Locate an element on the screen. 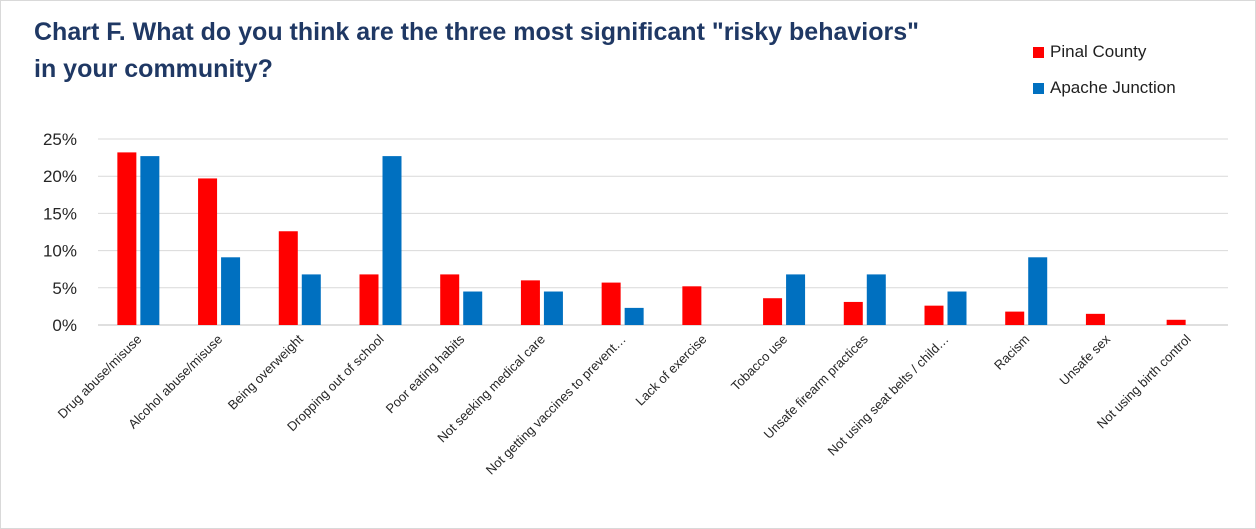 The height and width of the screenshot is (529, 1256). y-tick-label: 15% is located at coordinates (60, 213).